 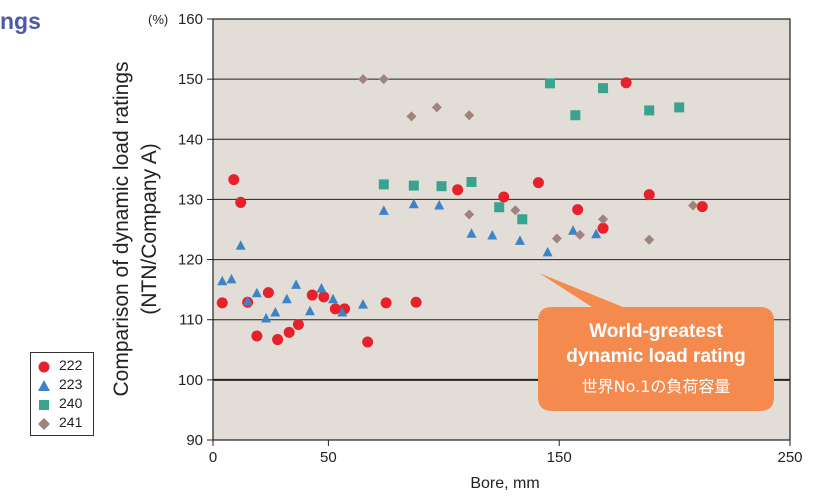 What do you see at coordinates (71, 384) in the screenshot?
I see `legend-label: 223` at bounding box center [71, 384].